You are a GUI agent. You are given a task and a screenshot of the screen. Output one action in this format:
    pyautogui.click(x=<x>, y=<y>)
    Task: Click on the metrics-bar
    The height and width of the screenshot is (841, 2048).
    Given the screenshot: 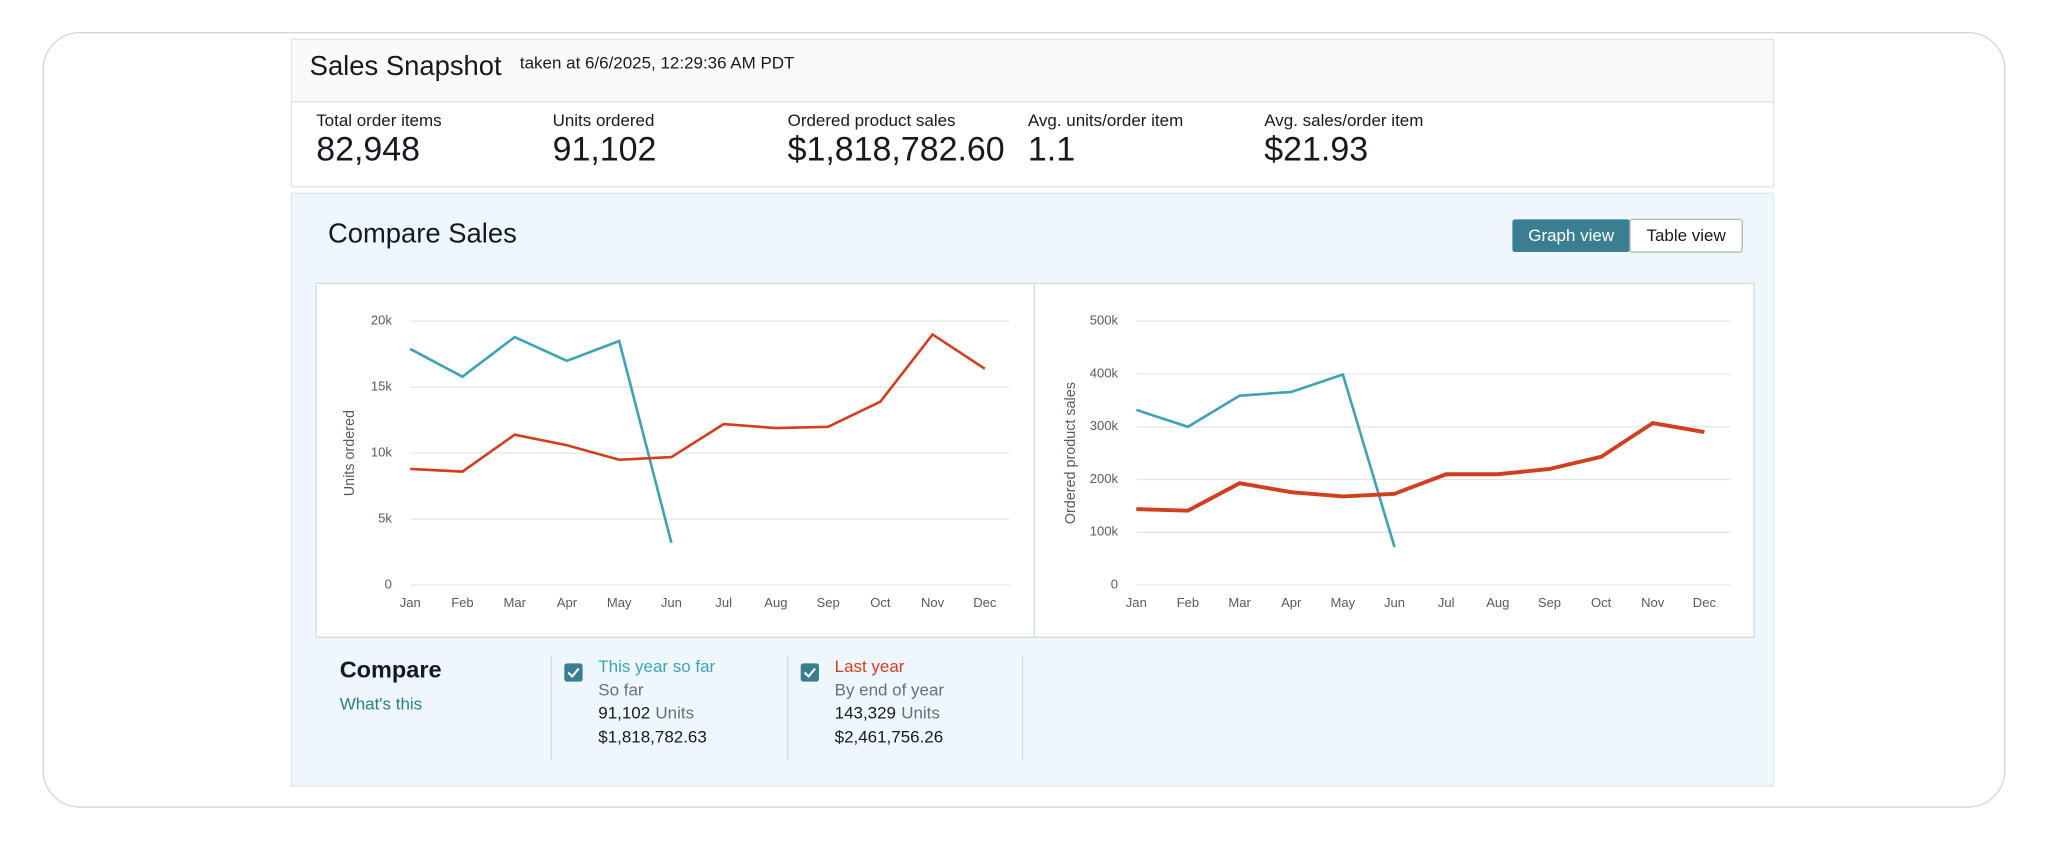 What is the action you would take?
    pyautogui.click(x=1032, y=144)
    